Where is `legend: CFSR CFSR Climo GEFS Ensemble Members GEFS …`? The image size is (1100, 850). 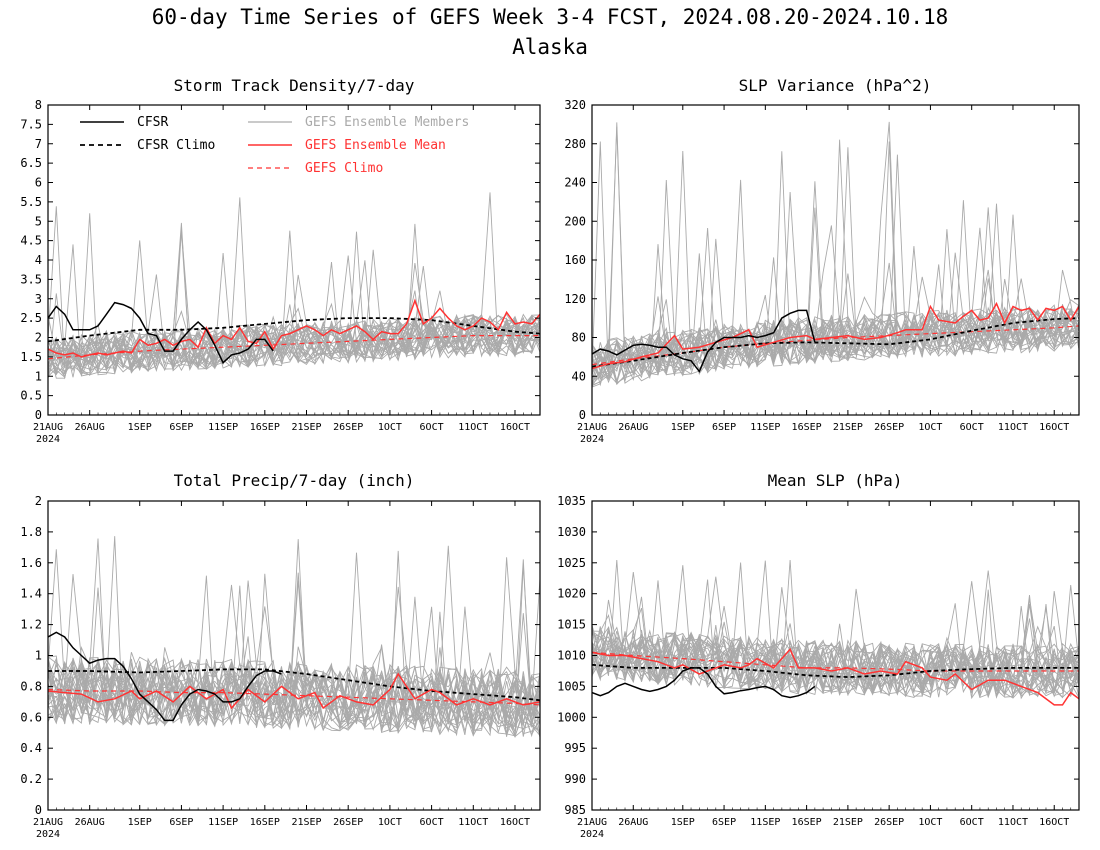 legend: CFSR CFSR Climo GEFS Ensemble Members GEFS … is located at coordinates (274, 145).